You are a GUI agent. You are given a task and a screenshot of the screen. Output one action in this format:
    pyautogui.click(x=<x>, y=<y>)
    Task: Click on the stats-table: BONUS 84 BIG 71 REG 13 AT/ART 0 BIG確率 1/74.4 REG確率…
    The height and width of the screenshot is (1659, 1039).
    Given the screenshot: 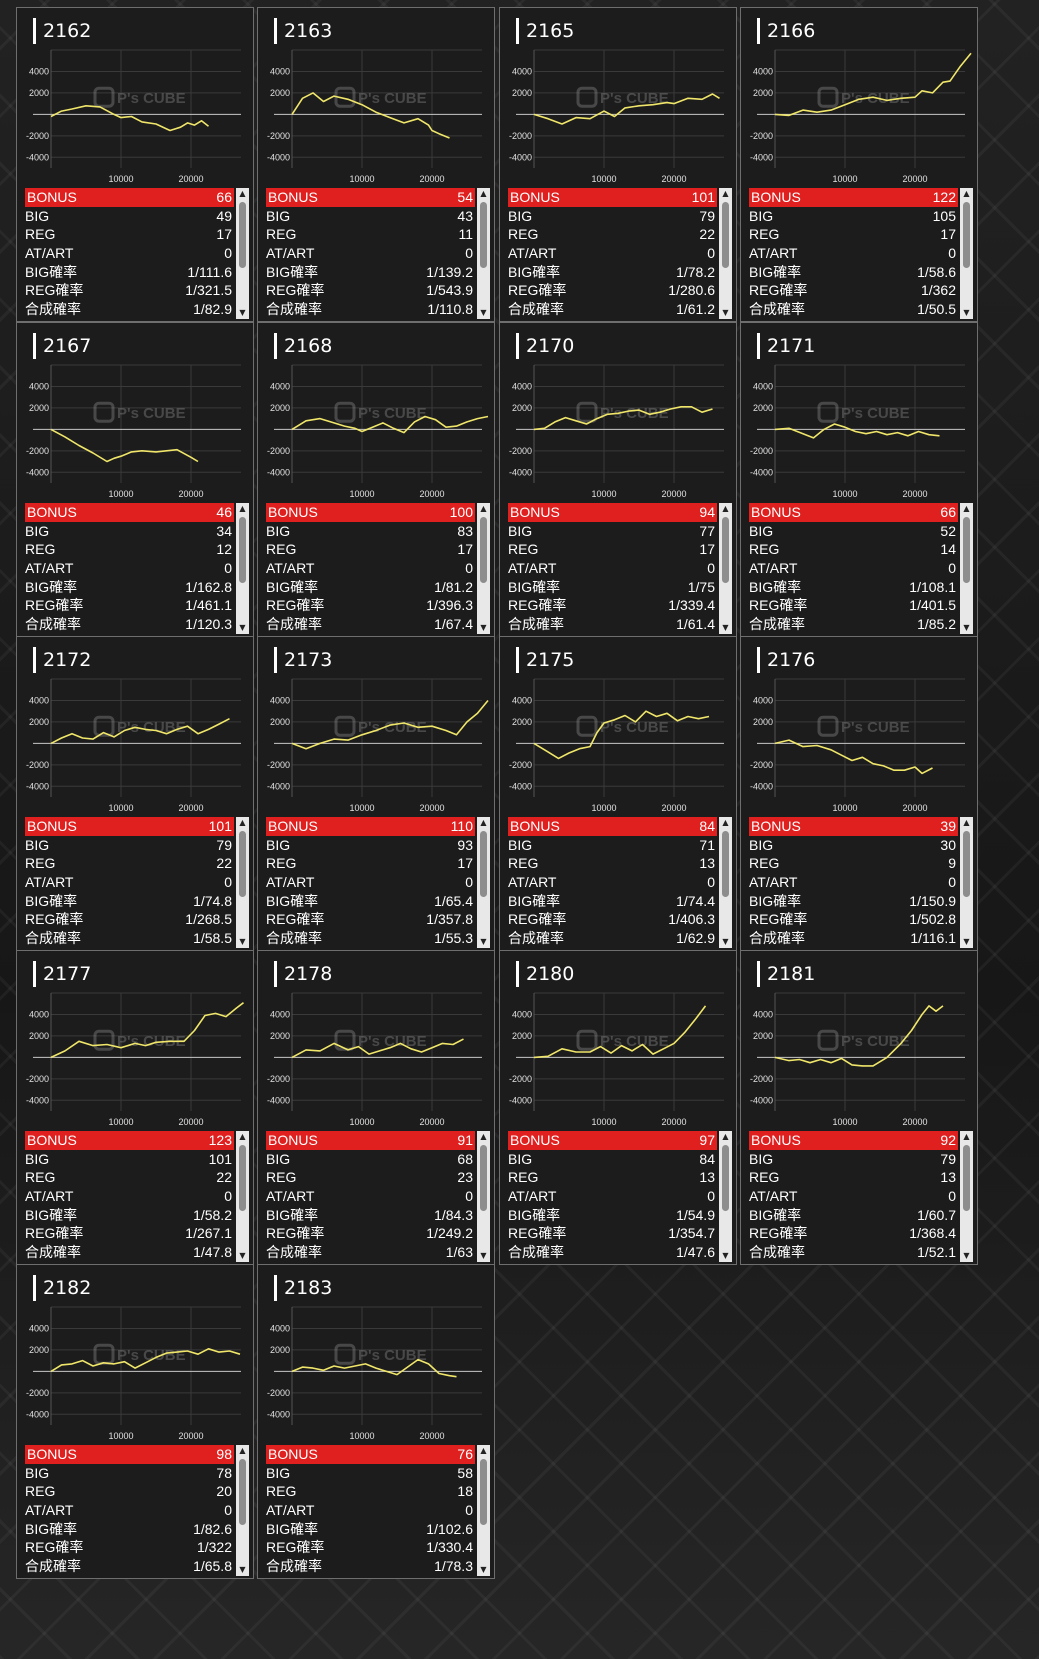 What is the action you would take?
    pyautogui.click(x=612, y=882)
    